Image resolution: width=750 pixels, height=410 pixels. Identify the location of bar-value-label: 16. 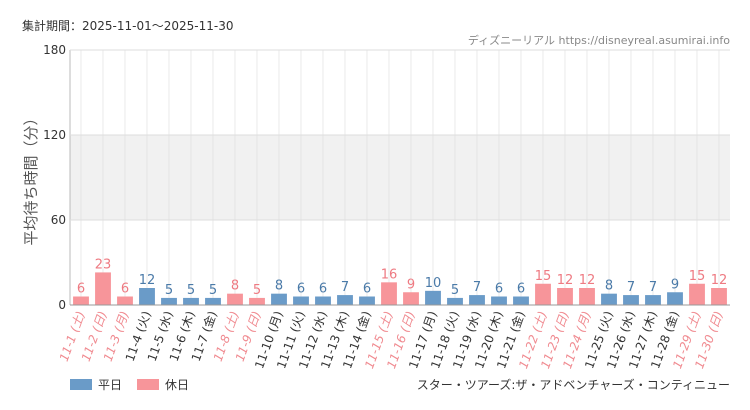
(389, 274).